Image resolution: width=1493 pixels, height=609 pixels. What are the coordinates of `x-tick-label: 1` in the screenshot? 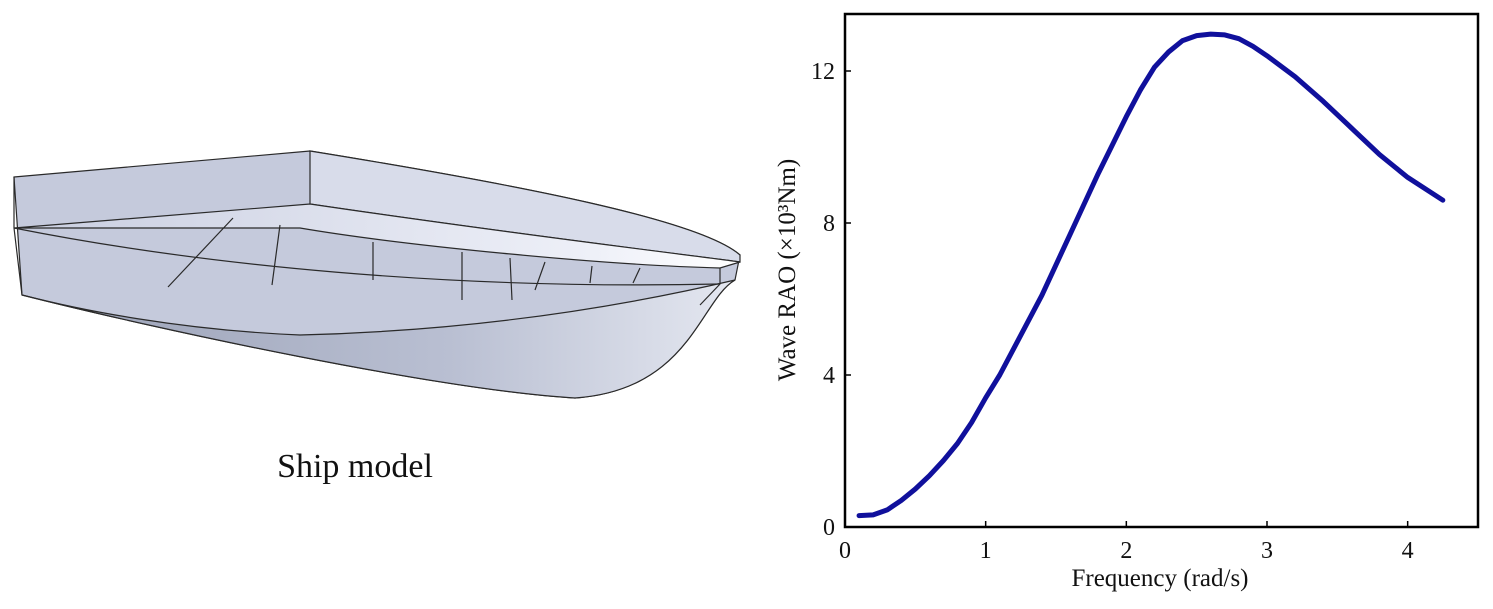 It's located at (986, 551).